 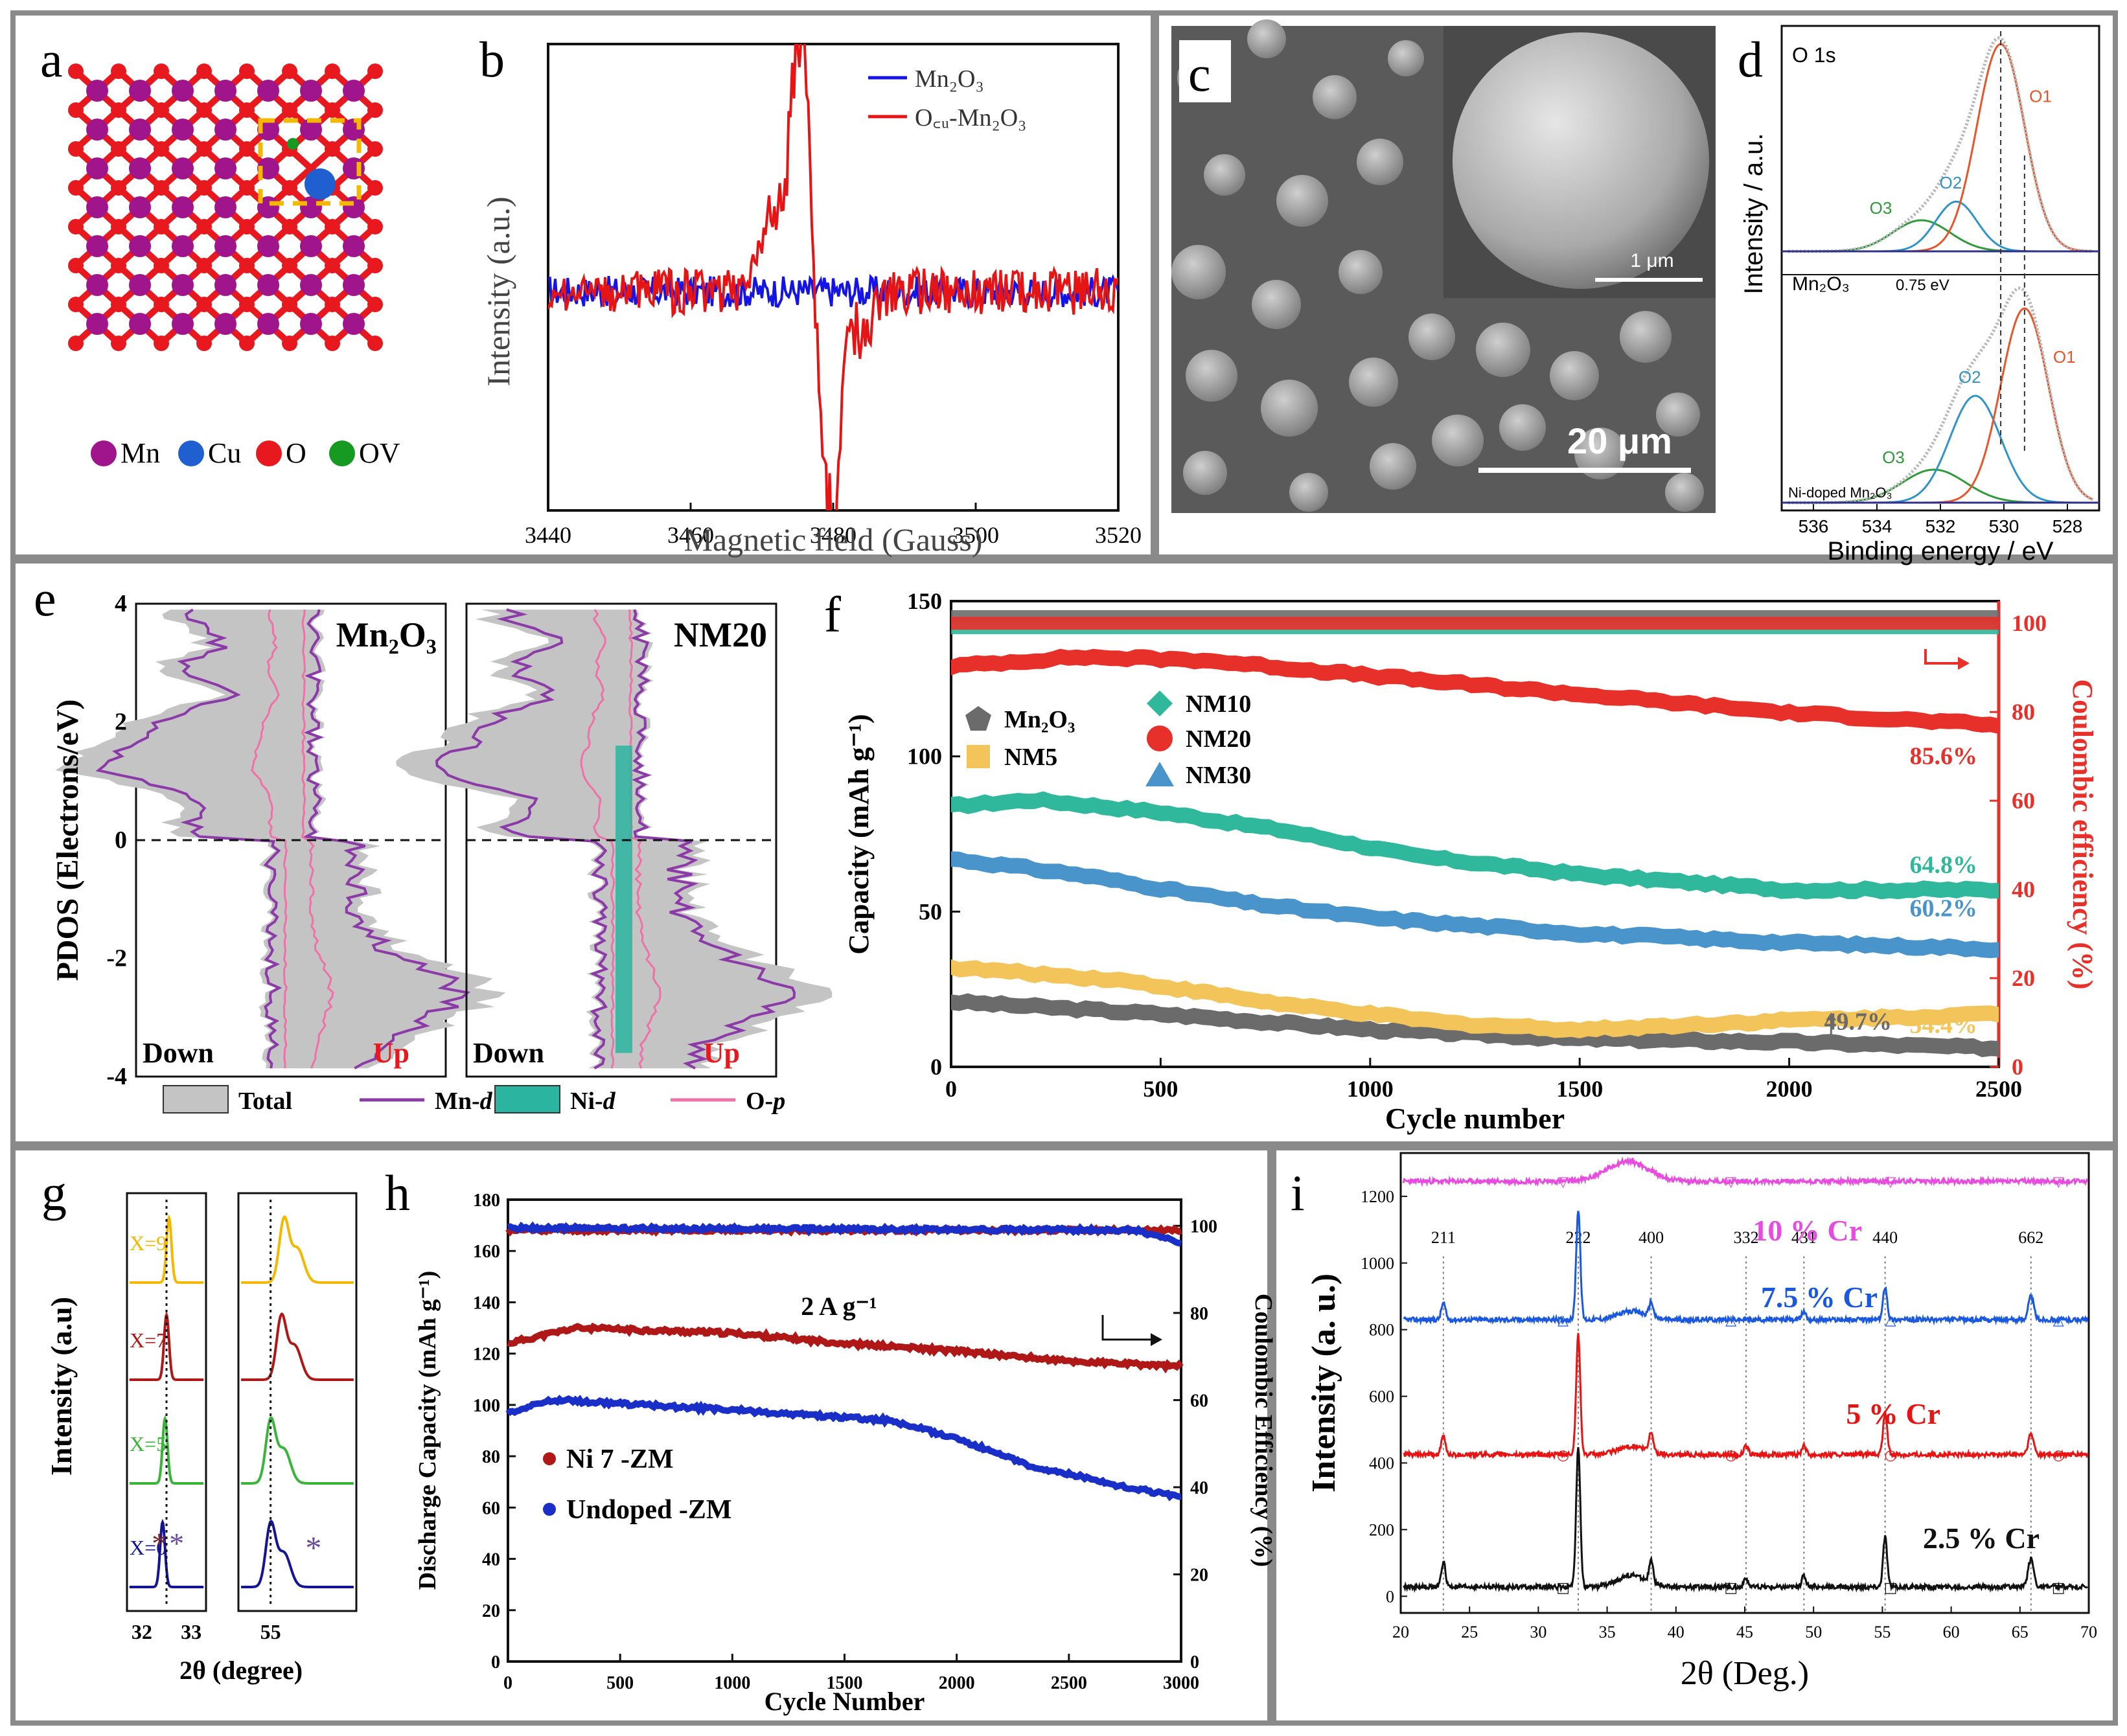 I want to click on composition-label-2: X=5, so click(x=148, y=1444).